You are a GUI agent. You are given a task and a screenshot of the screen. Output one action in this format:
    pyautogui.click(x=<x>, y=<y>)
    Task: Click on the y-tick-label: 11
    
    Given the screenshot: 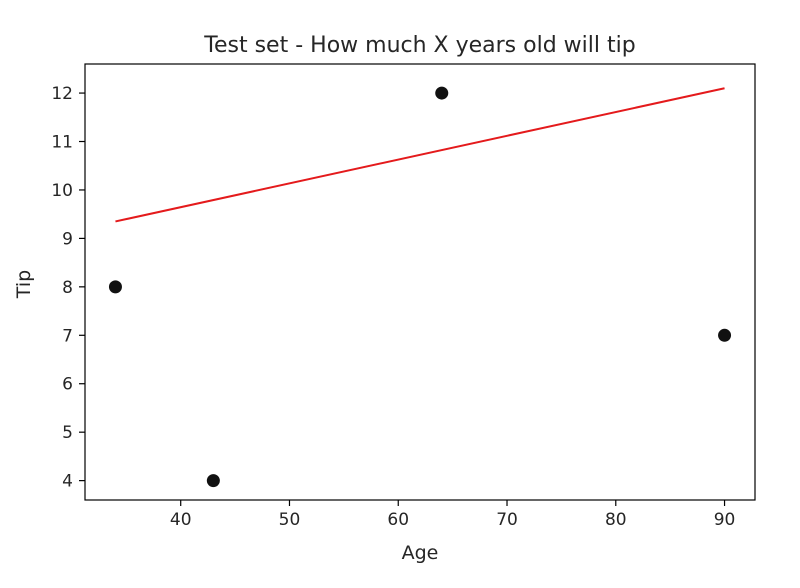 What is the action you would take?
    pyautogui.click(x=62, y=143)
    